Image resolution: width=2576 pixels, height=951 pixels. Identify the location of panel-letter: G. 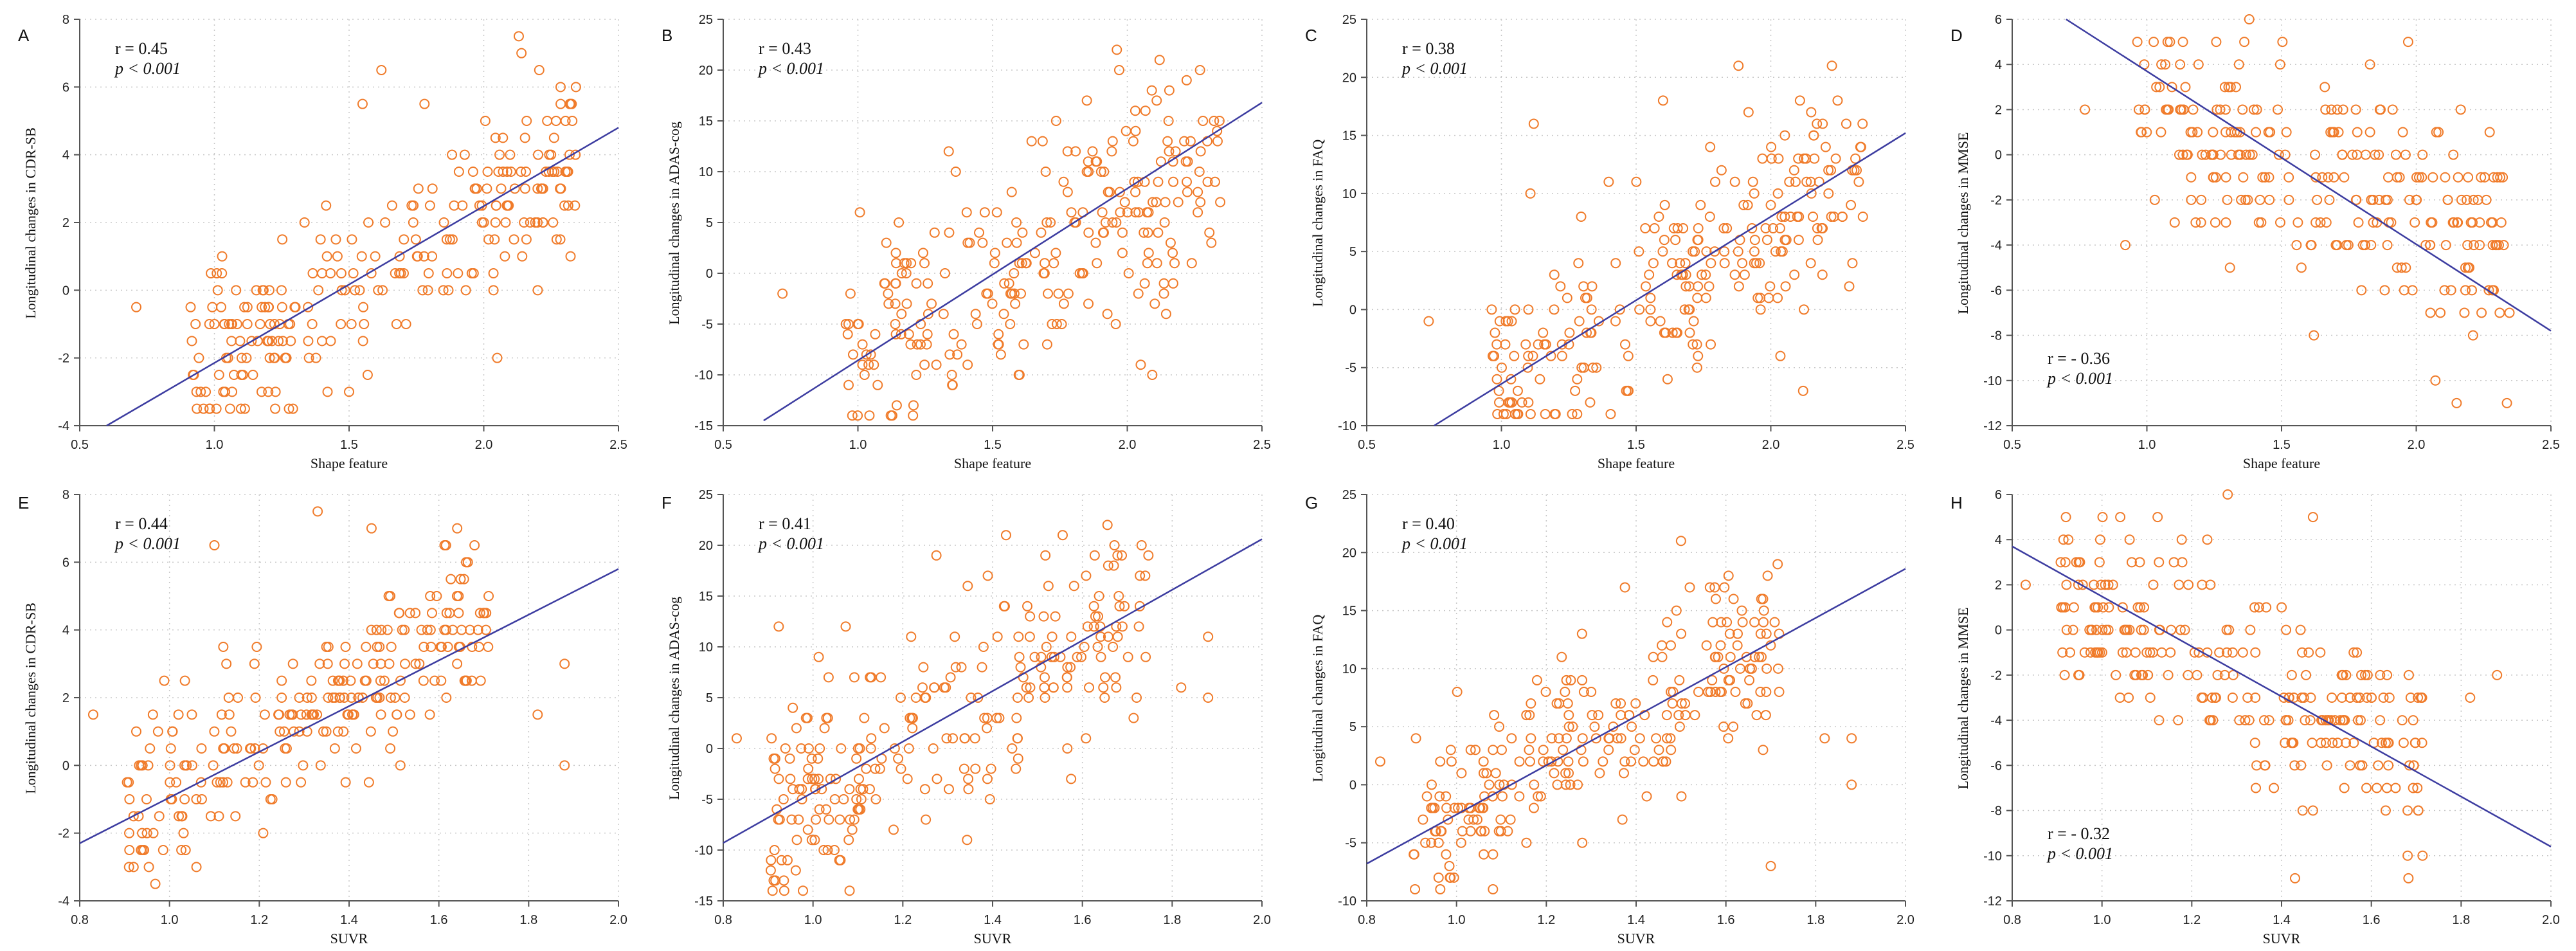
(1312, 503).